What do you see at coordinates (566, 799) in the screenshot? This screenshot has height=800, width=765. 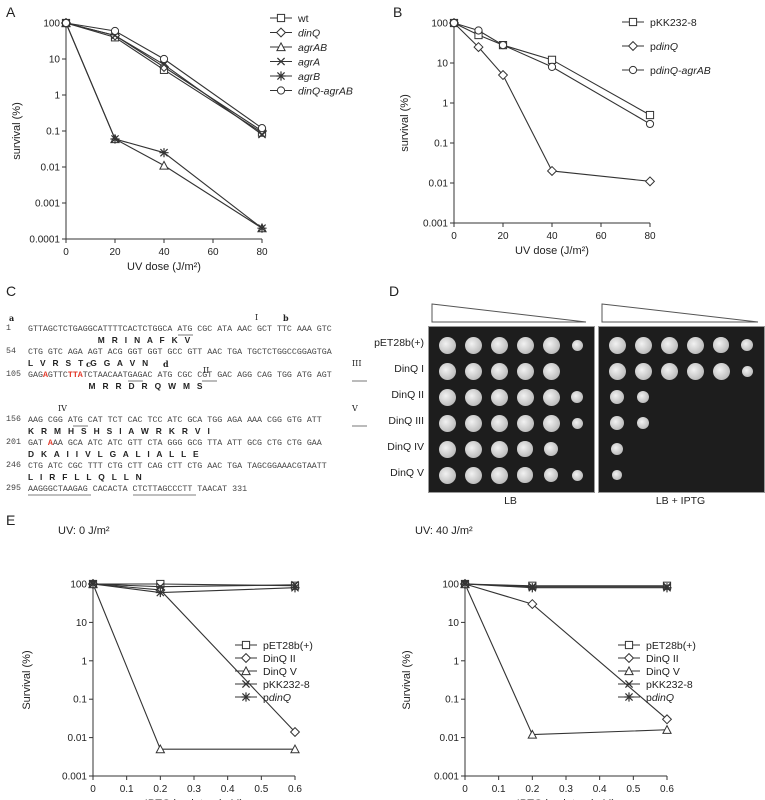 I see `x-axis-label: IPTG in plates (mM)` at bounding box center [566, 799].